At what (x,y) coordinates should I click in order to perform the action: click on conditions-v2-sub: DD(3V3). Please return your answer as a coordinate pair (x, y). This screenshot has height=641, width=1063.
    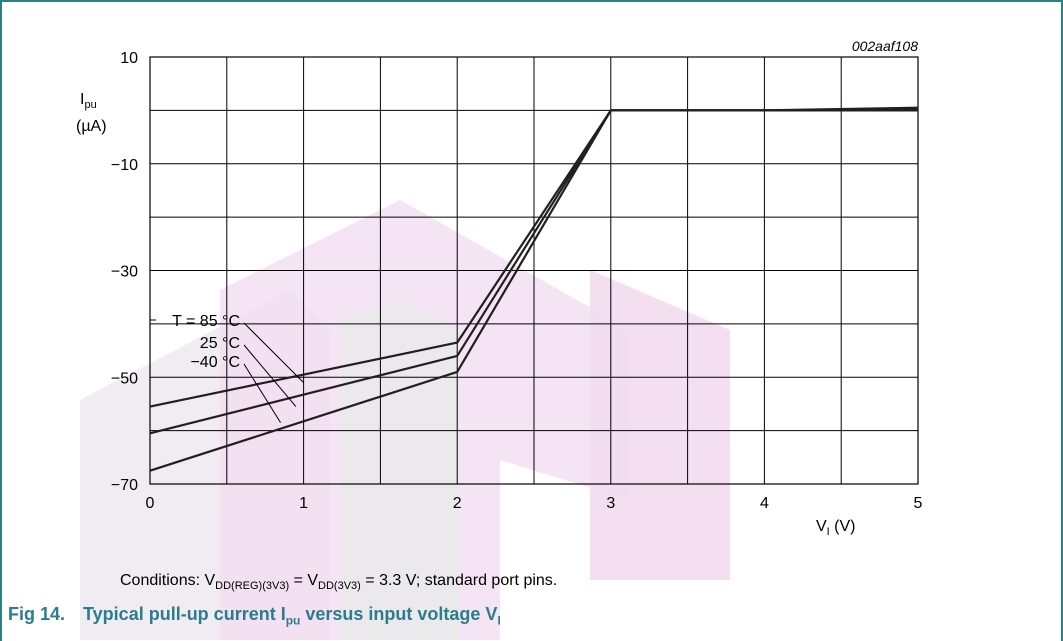
    Looking at the image, I should click on (339, 586).